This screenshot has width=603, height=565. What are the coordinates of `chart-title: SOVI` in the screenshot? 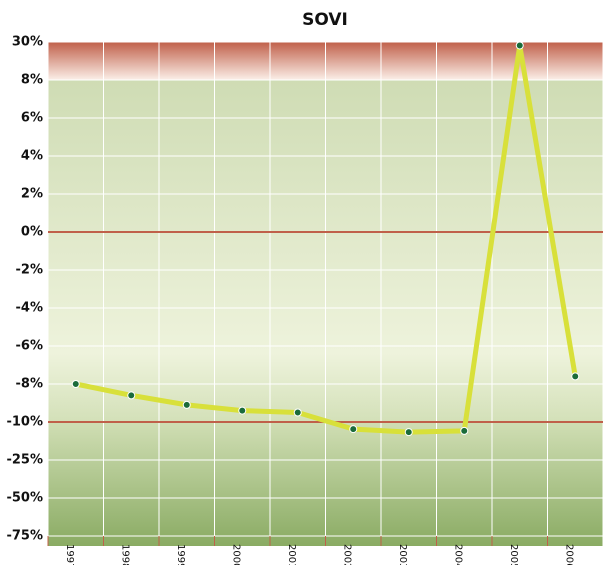 It's located at (325, 20).